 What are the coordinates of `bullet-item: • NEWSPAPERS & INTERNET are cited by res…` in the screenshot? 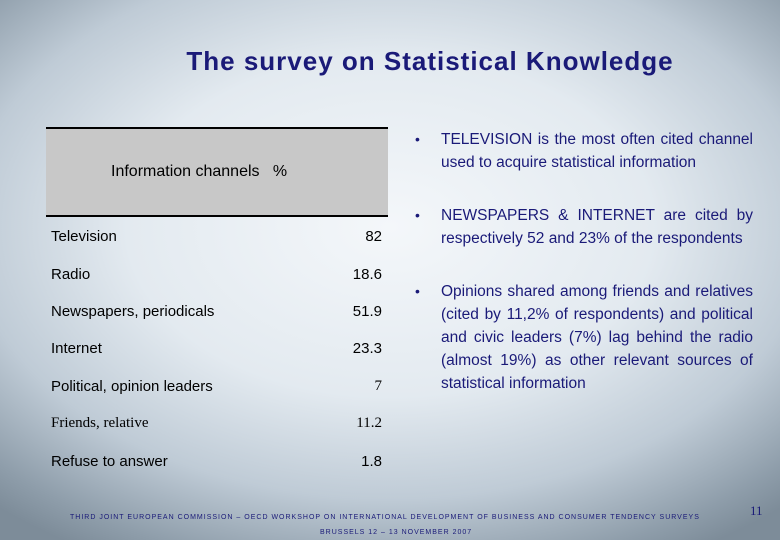 It's located at (584, 227).